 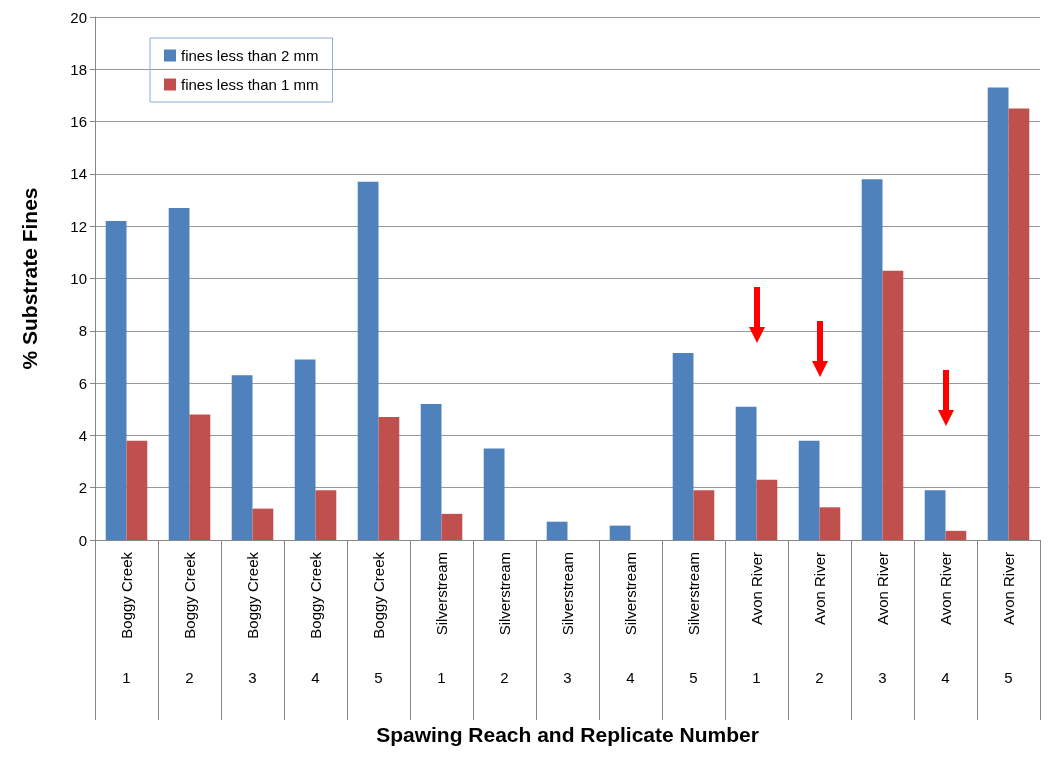 I want to click on y-tick-label: 8, so click(x=82, y=331).